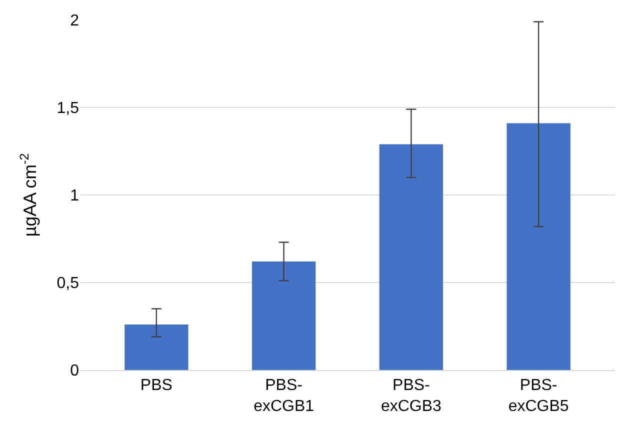 The width and height of the screenshot is (635, 445). Describe the element at coordinates (68, 109) in the screenshot. I see `y-tick-label: 1,5` at that location.